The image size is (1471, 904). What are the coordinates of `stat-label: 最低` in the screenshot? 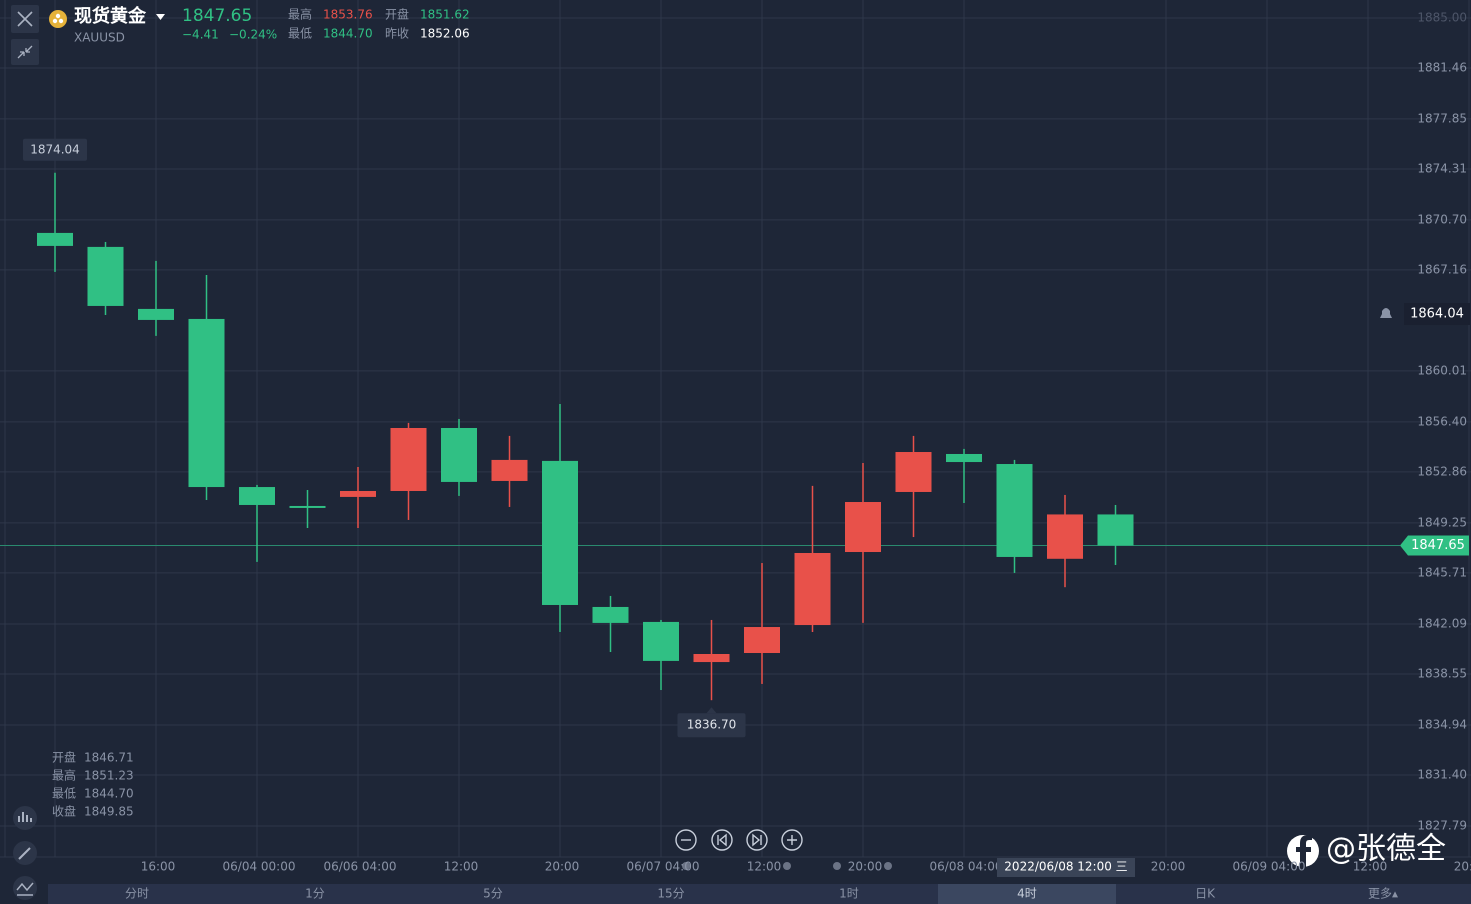 It's located at (300, 34).